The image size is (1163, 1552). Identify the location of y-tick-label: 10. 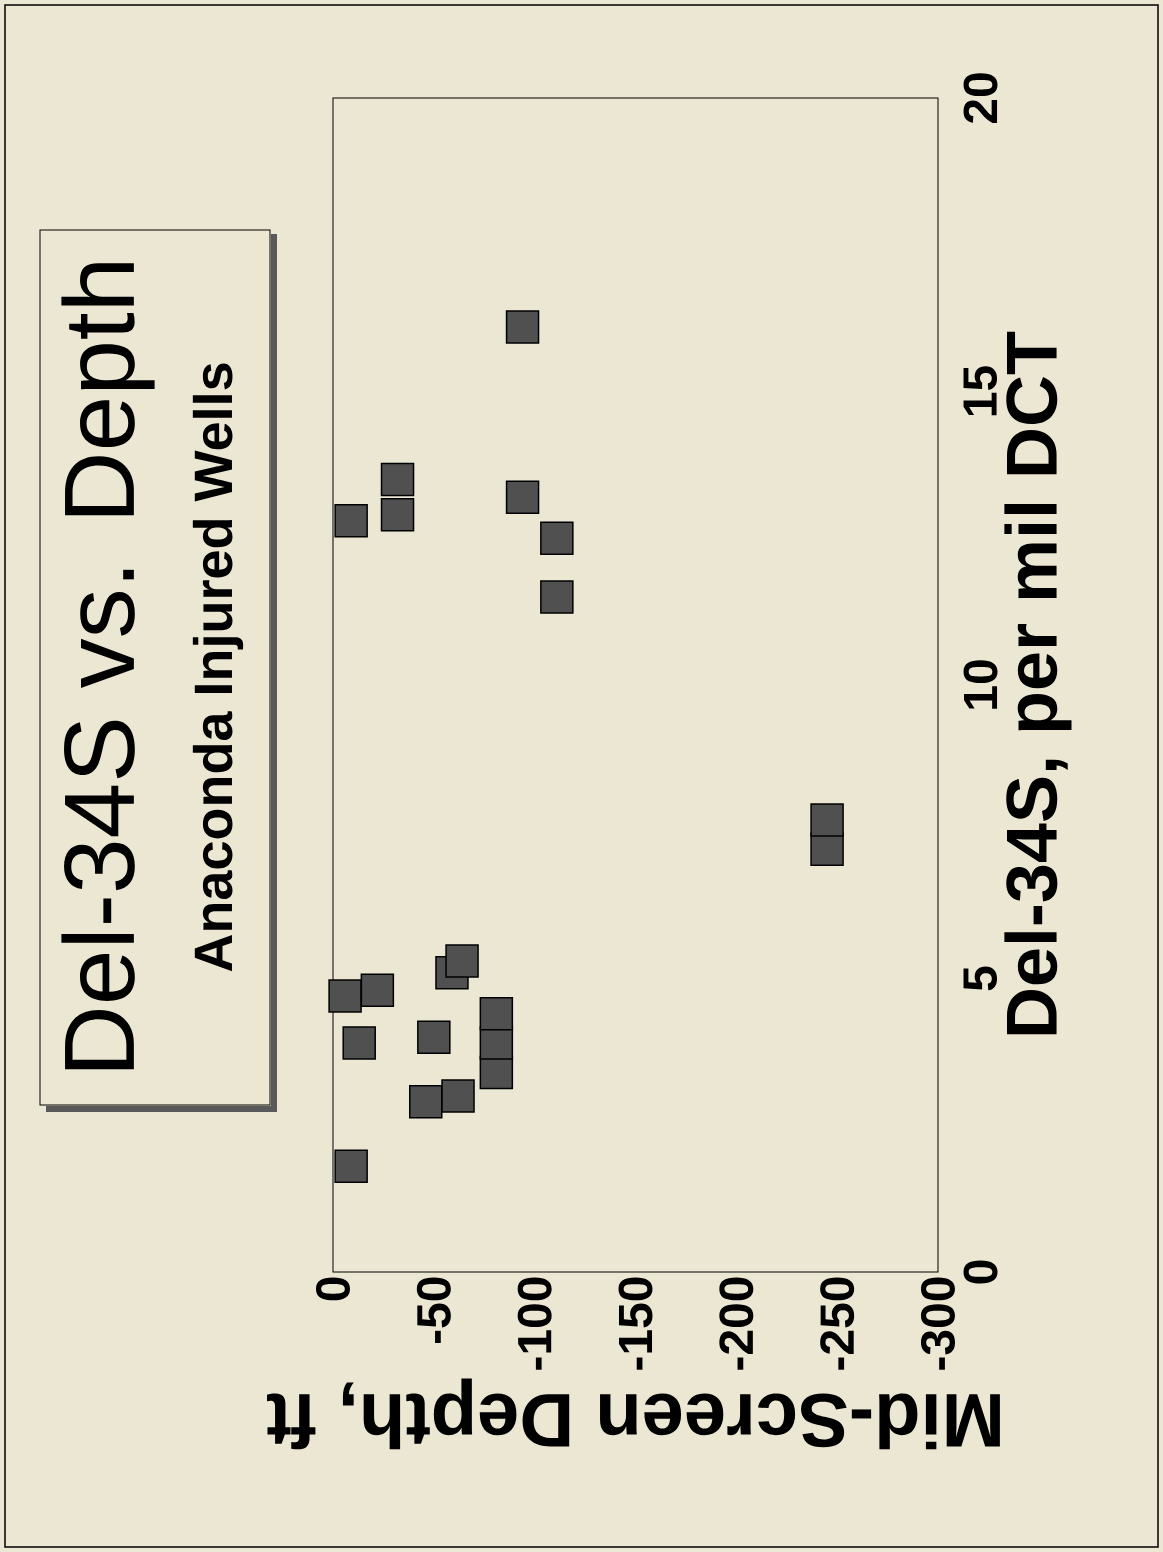
(980, 684).